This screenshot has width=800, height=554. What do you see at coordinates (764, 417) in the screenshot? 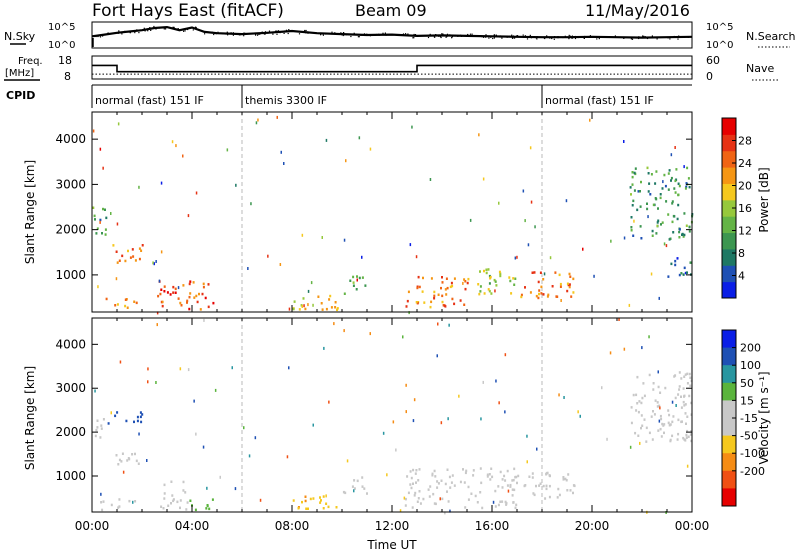
I see `velocity-colorbar-label: Velocity [m s⁻¹]` at bounding box center [764, 417].